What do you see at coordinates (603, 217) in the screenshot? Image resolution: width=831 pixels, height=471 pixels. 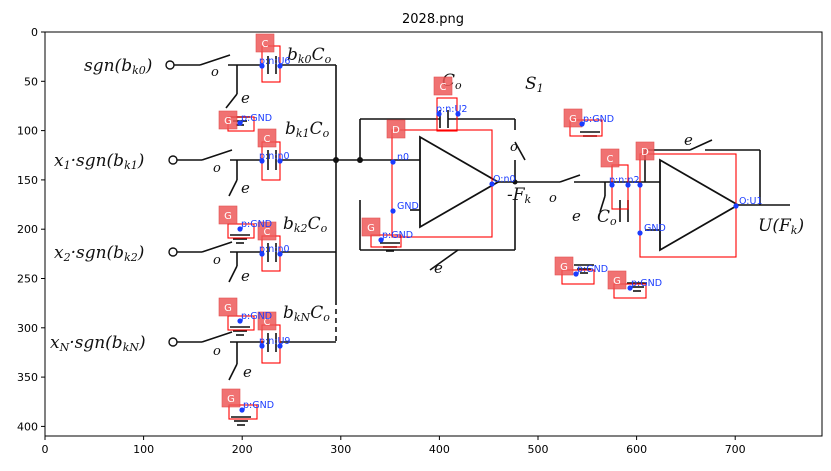 I see `c0-right-label: C` at bounding box center [603, 217].